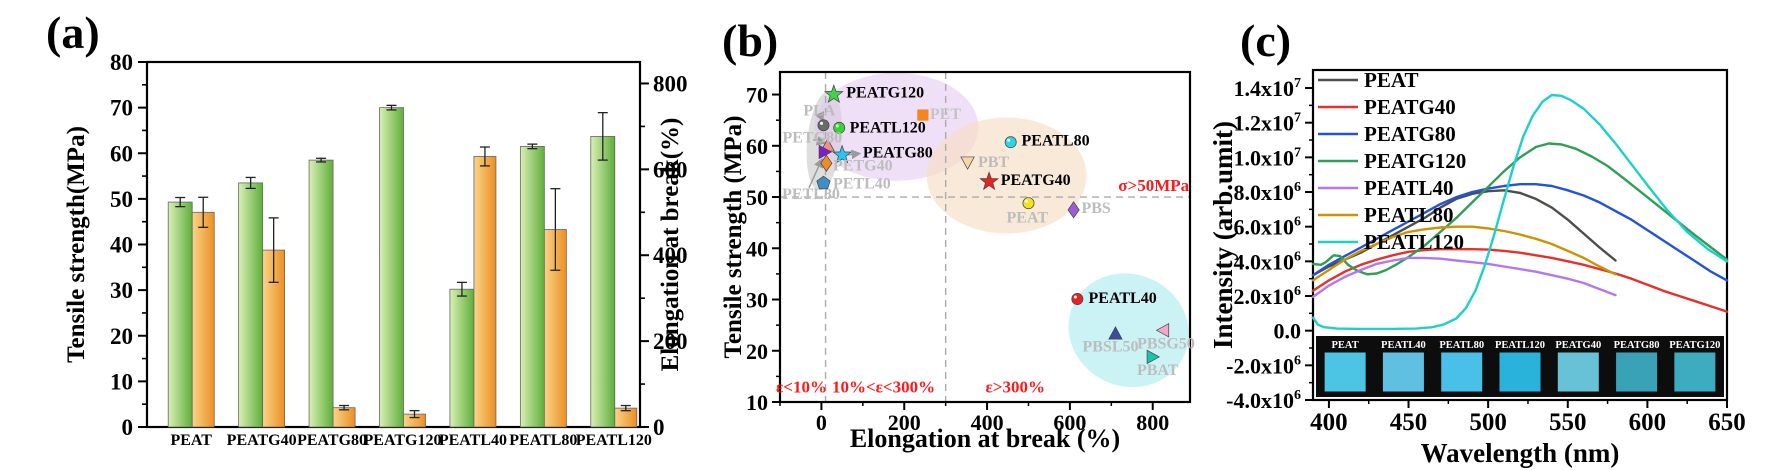 This screenshot has height=470, width=1790. Describe the element at coordinates (1403, 345) in the screenshot. I see `inset-photo-label-PEATL40: PEATL40` at that location.